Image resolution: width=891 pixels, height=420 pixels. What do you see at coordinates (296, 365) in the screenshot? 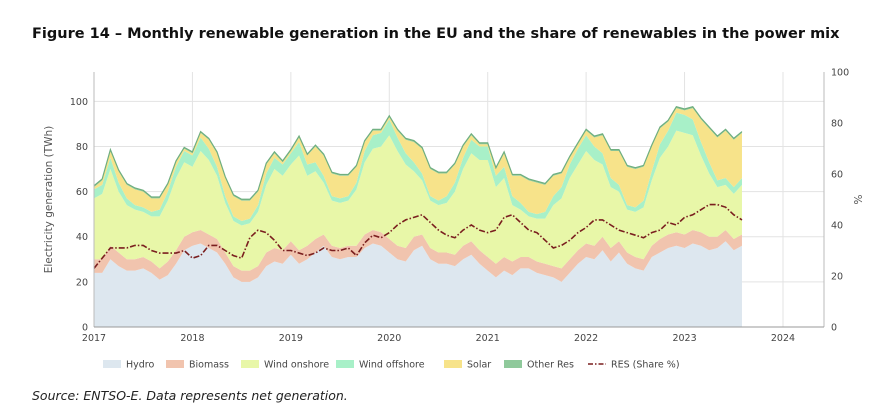
I see `legend-label: Wind onshore` at bounding box center [296, 365].